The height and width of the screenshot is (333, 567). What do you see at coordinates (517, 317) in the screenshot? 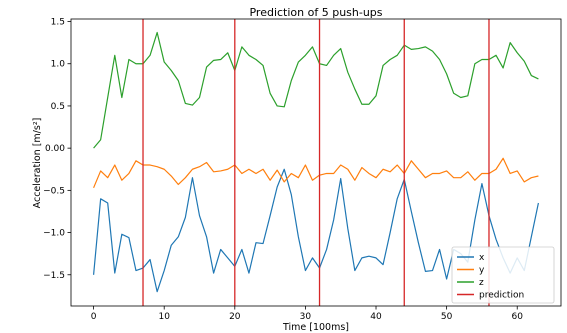
I see `x-tick-label: 60` at bounding box center [517, 317].